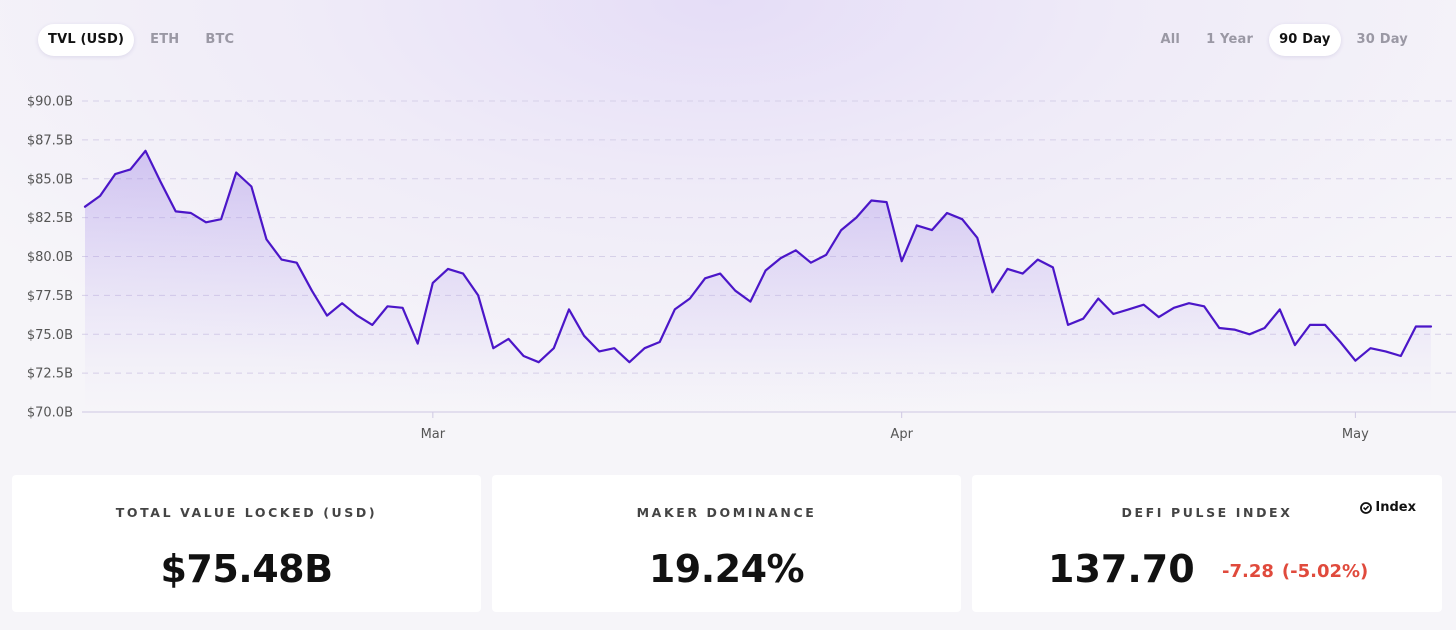 The height and width of the screenshot is (630, 1456). I want to click on index-card-title: DEFI PULSE INDEX, so click(1207, 512).